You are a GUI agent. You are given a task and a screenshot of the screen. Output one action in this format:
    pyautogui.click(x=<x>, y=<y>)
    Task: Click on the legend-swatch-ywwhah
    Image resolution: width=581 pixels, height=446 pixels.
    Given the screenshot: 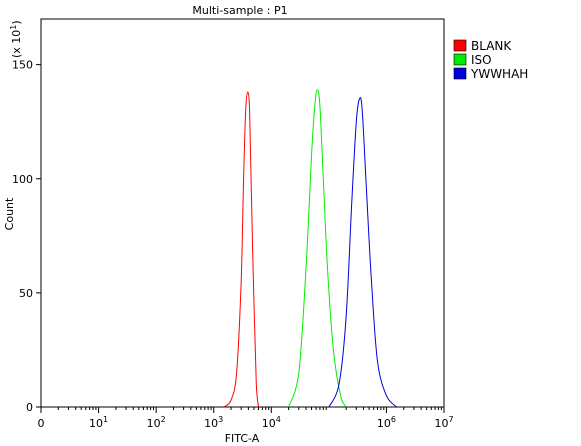 What is the action you would take?
    pyautogui.click(x=460, y=73)
    